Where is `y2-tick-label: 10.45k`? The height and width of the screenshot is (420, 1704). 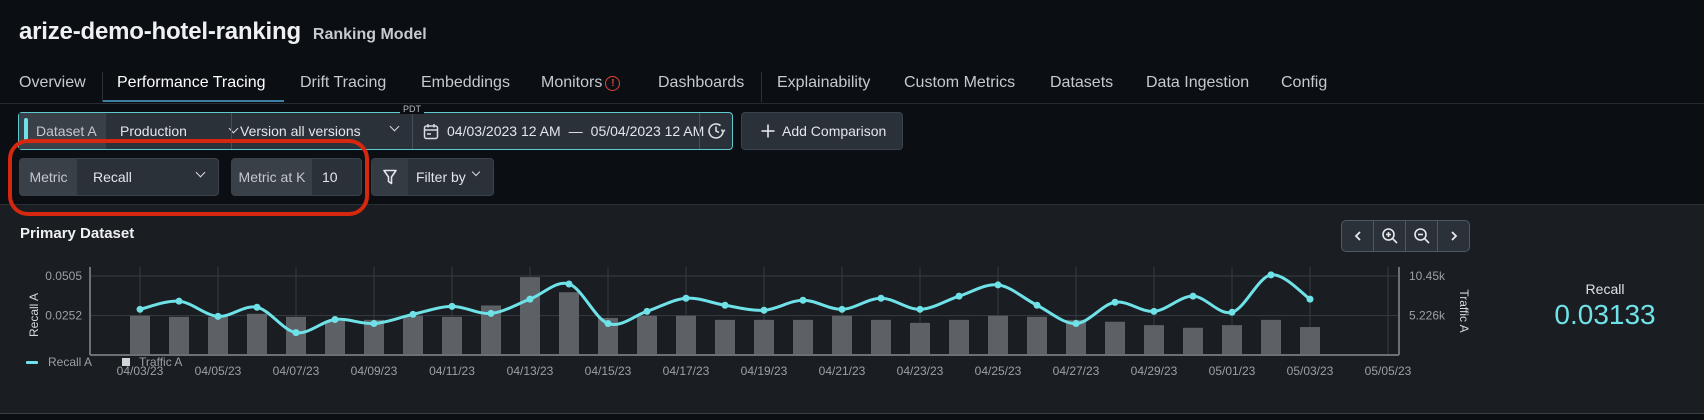
y2-tick-label: 10.45k is located at coordinates (1427, 276).